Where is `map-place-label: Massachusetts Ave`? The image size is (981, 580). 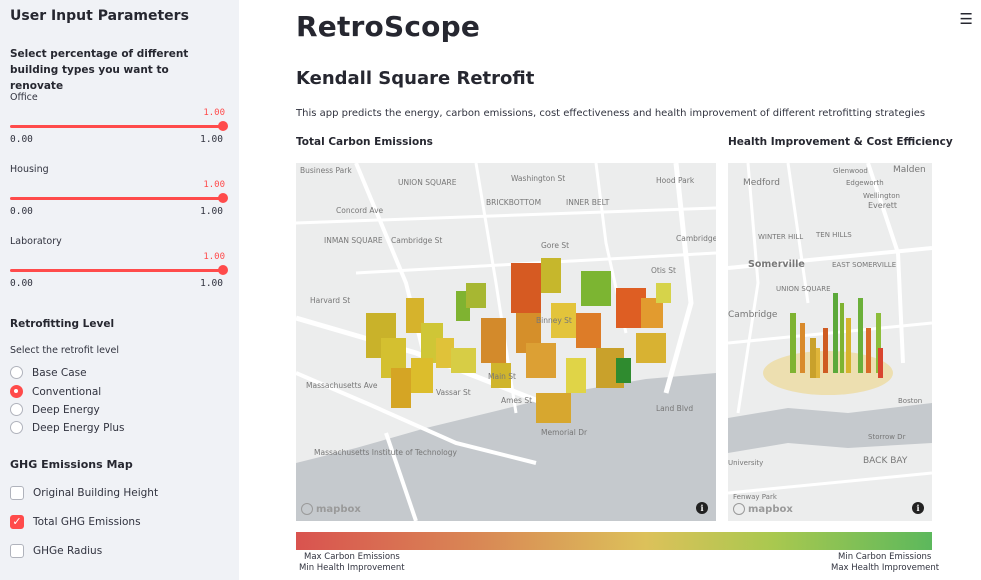 map-place-label: Massachusetts Ave is located at coordinates (342, 385).